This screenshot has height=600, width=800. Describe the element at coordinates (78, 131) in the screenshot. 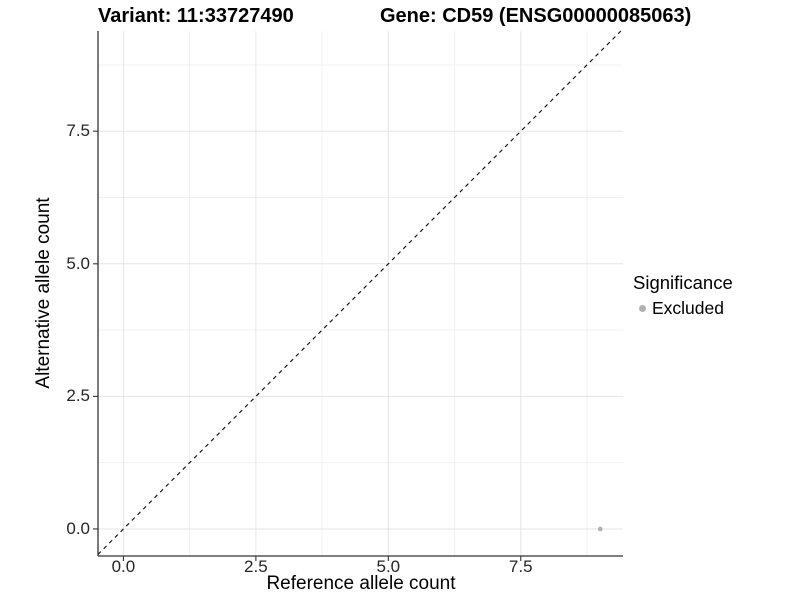

I see `y-tick-label: 7.5` at that location.